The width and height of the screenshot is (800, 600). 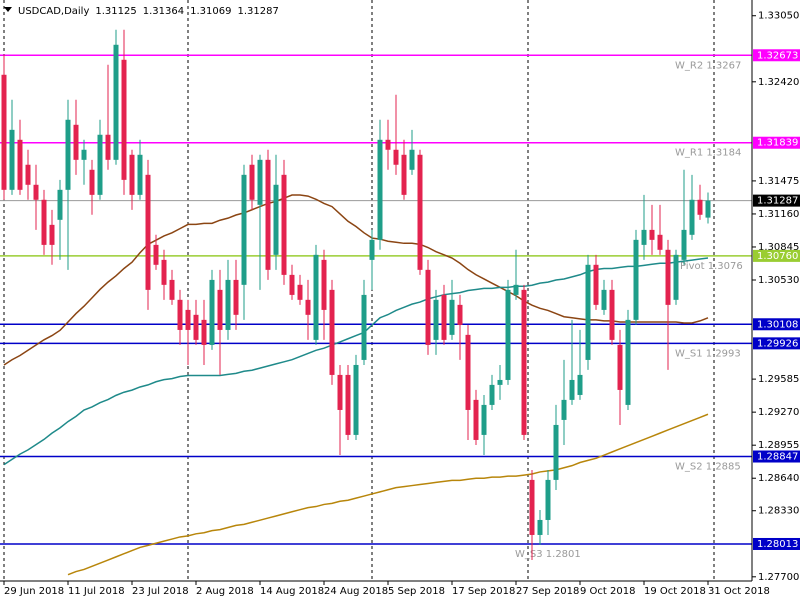 What do you see at coordinates (547, 591) in the screenshot?
I see `x-tick-label: 27 Sep 2018` at bounding box center [547, 591].